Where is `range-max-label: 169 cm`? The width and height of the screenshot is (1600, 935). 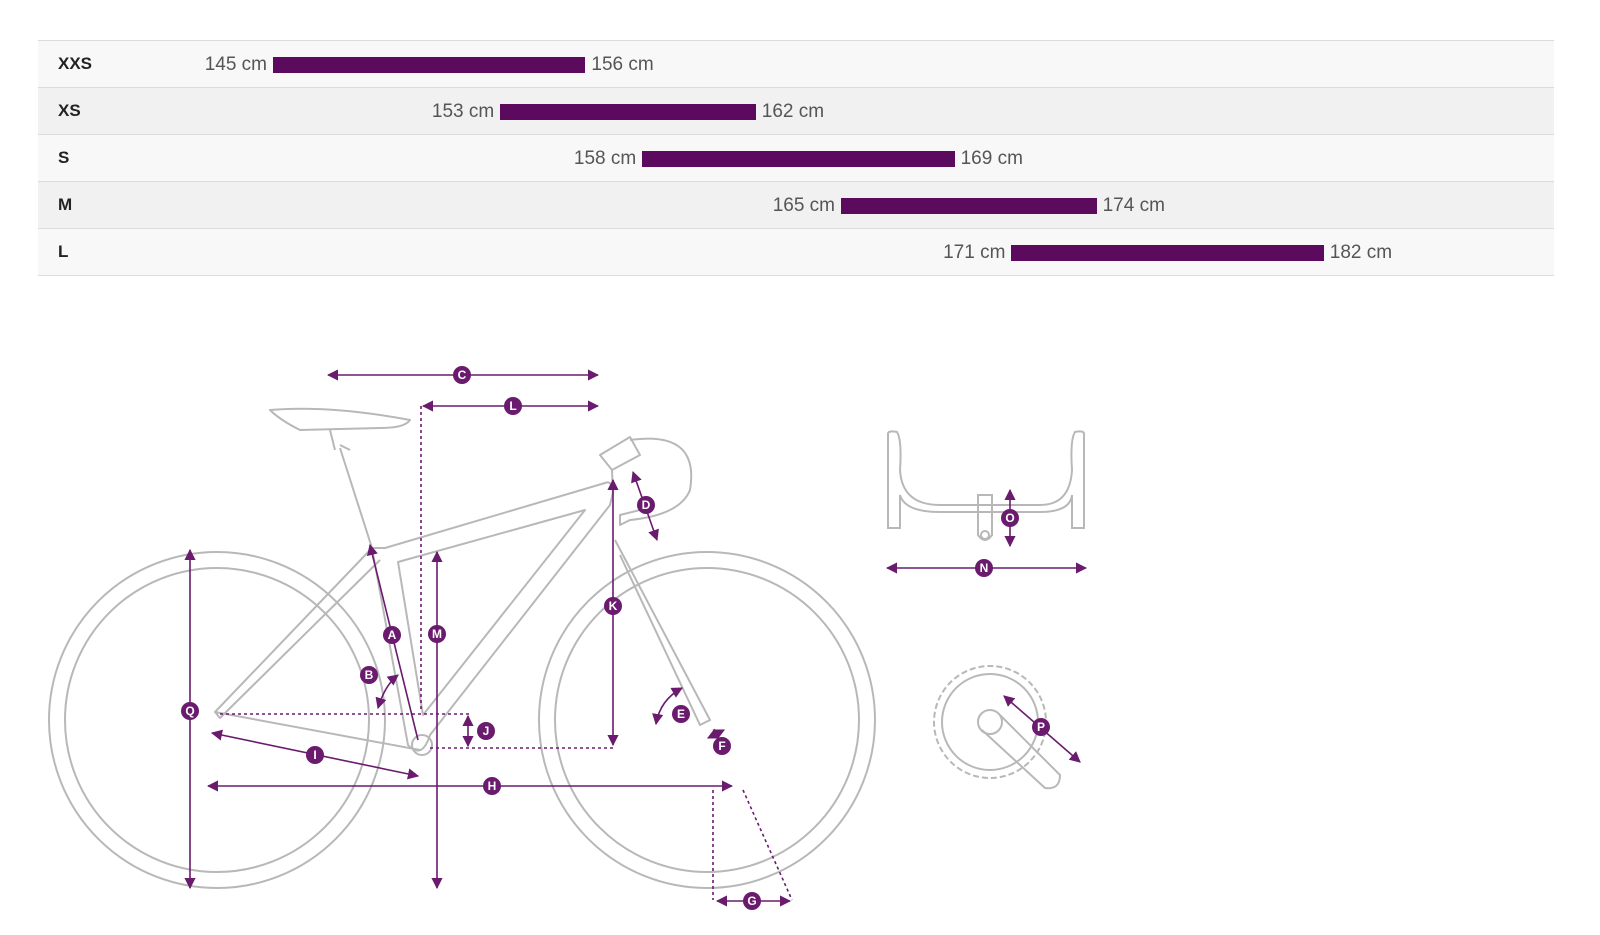 range-max-label: 169 cm is located at coordinates (991, 158).